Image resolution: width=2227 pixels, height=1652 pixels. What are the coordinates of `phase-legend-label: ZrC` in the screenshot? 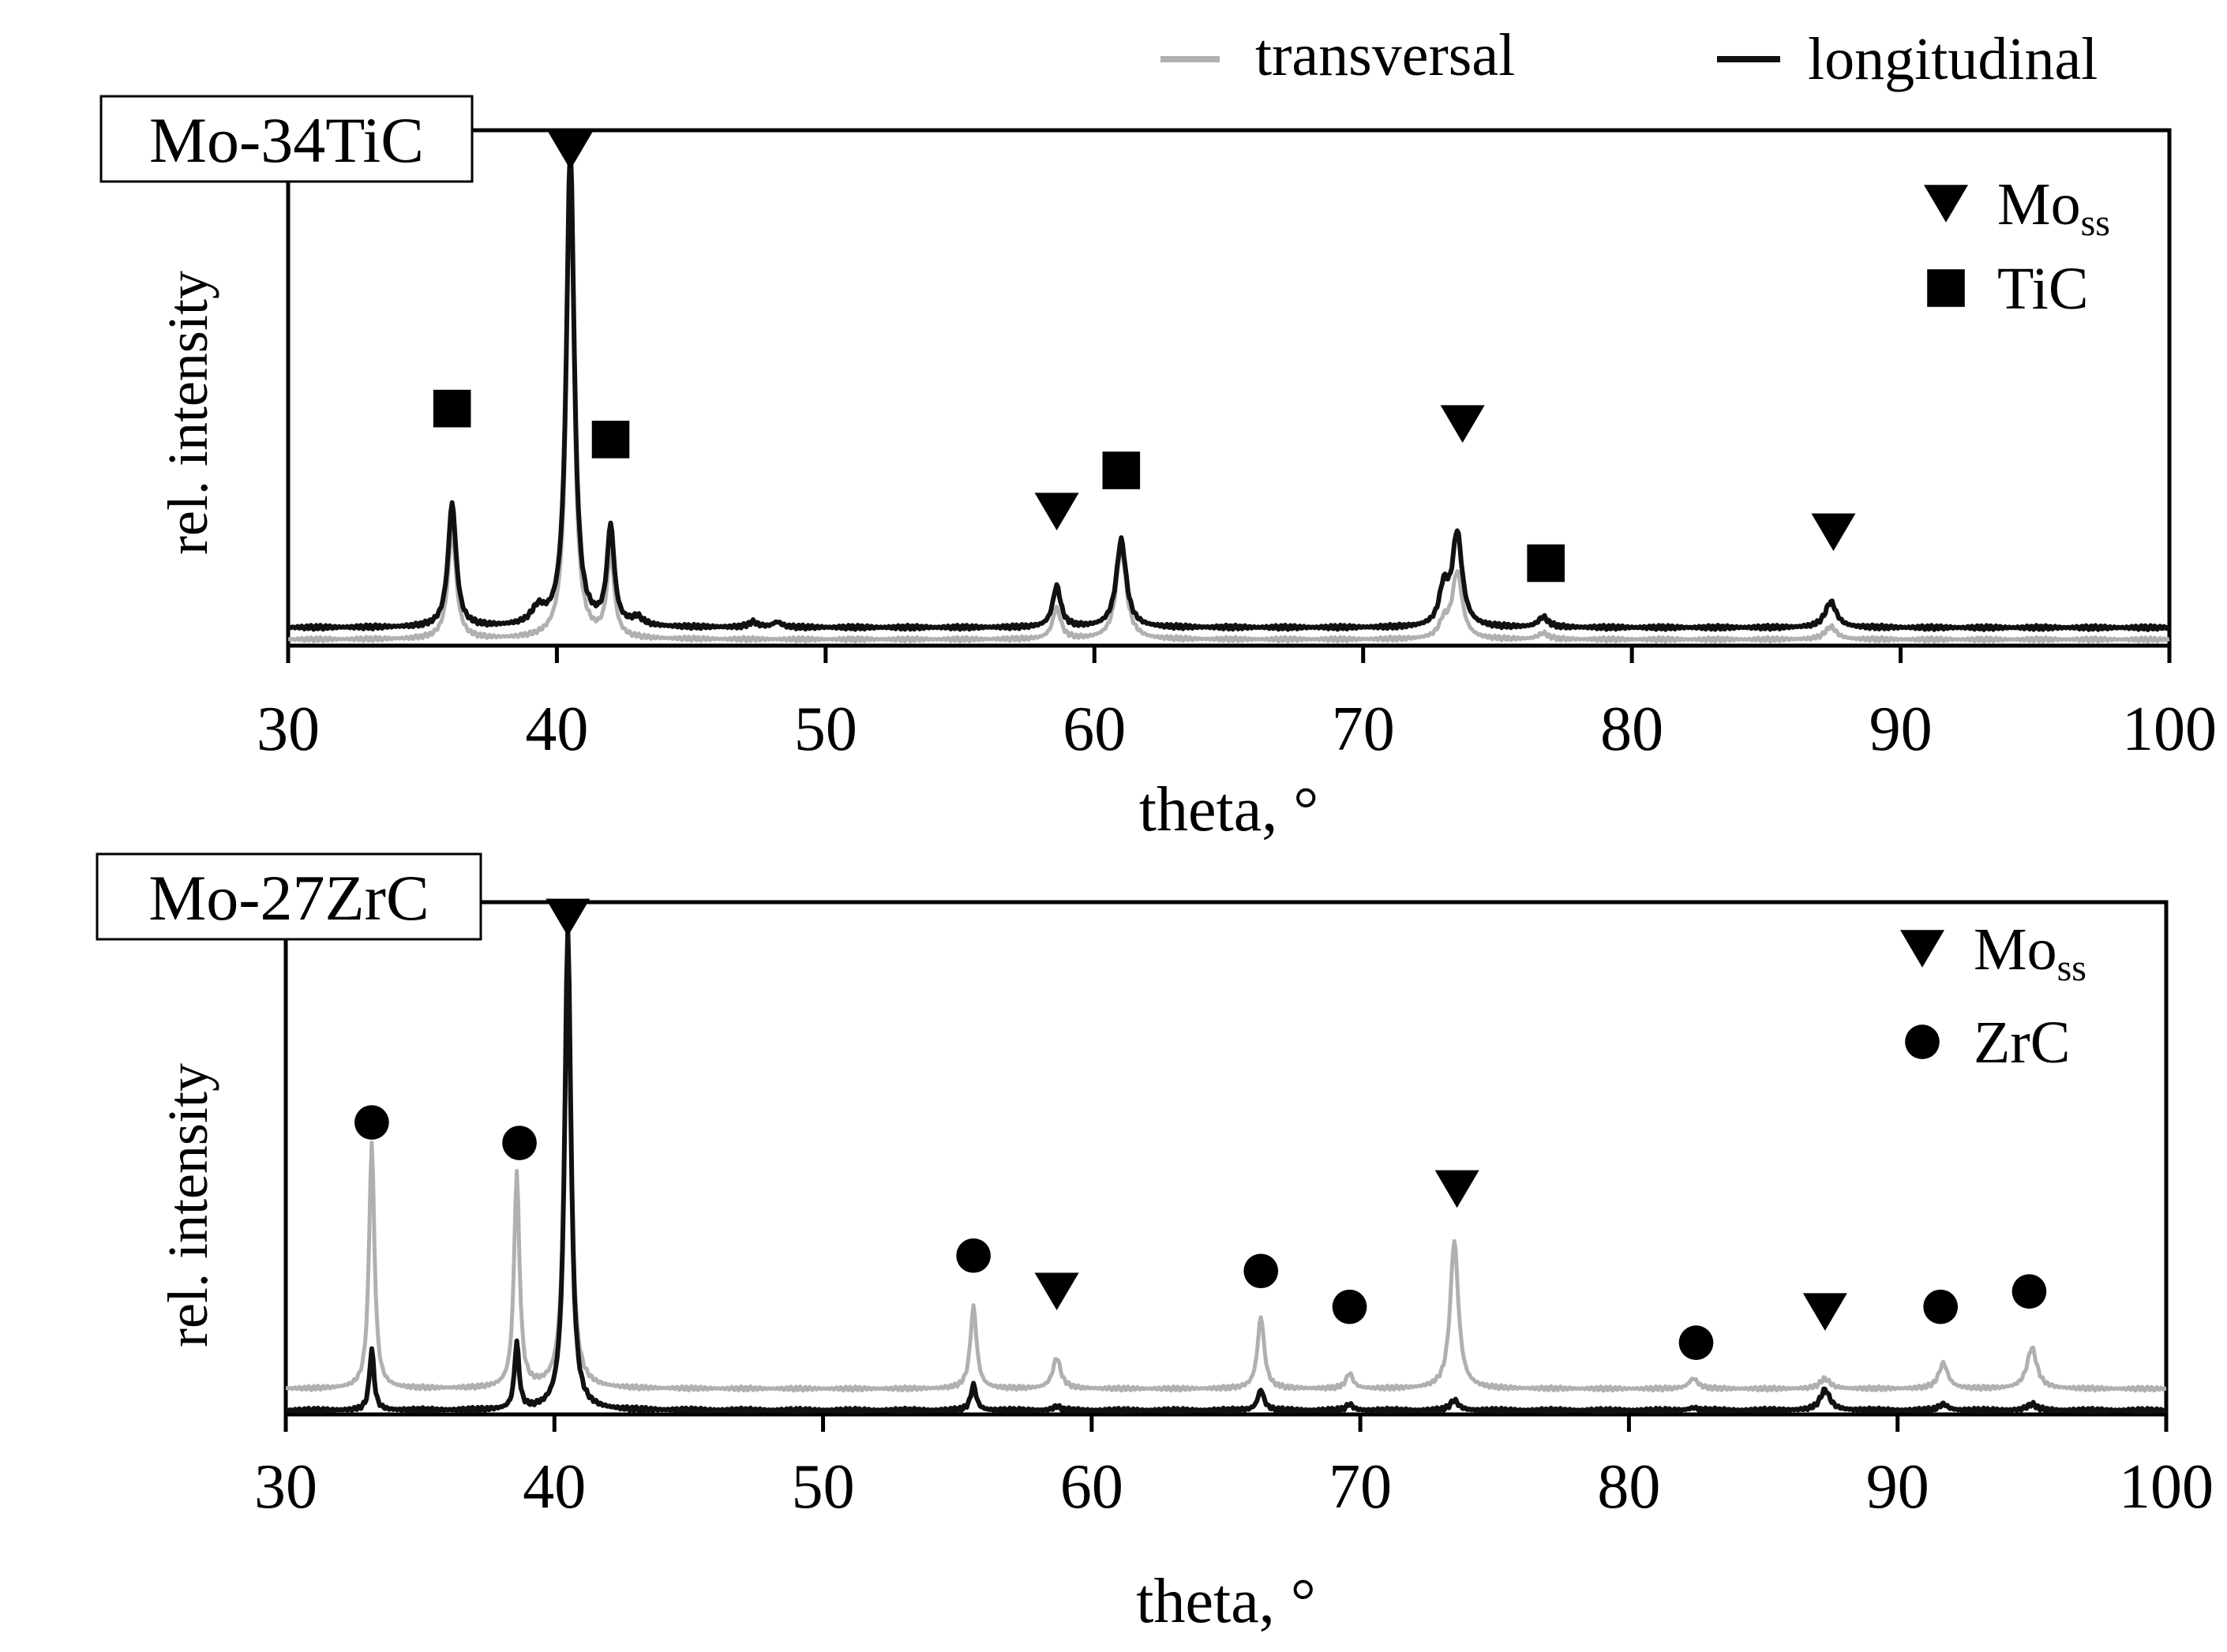 It's located at (2022, 1043).